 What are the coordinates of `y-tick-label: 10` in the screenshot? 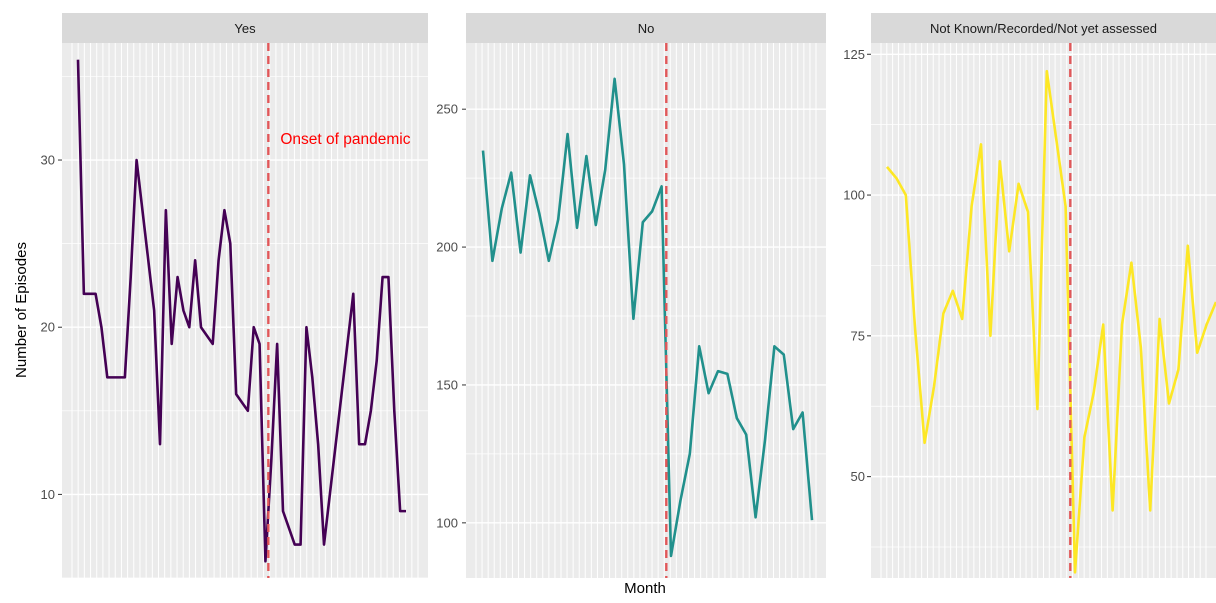 It's located at (48, 494).